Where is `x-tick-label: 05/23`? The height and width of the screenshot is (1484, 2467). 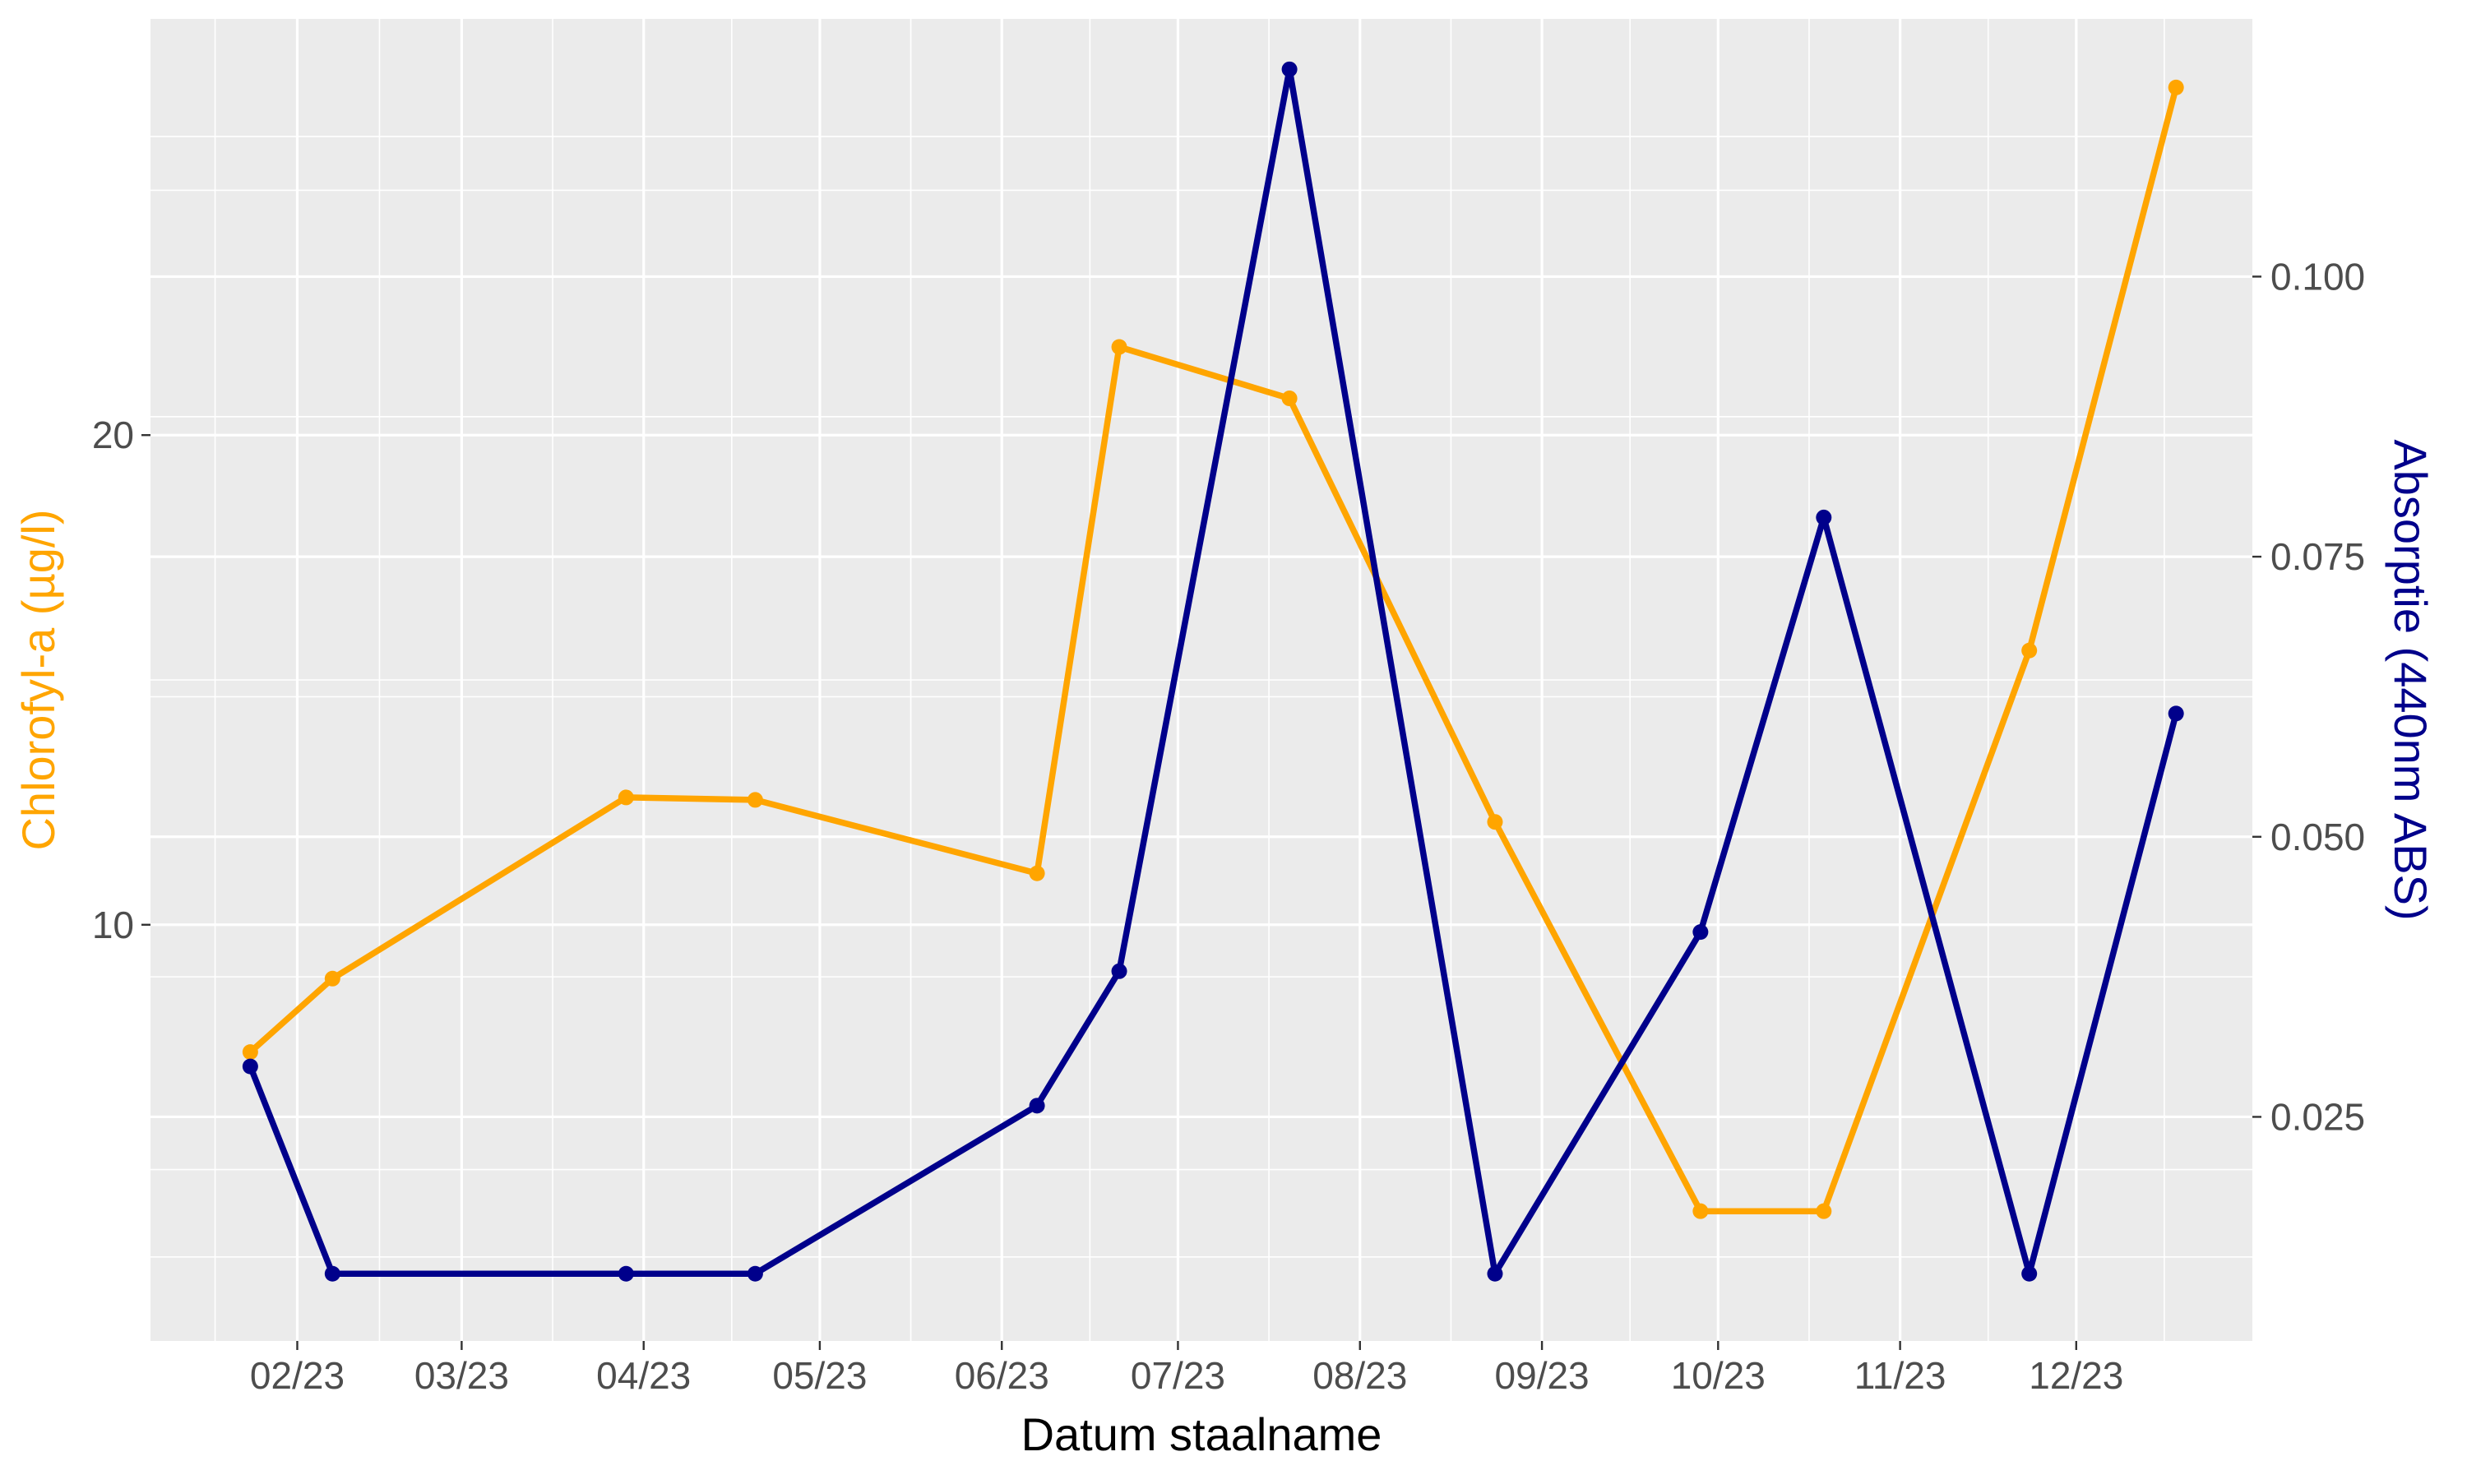 x-tick-label: 05/23 is located at coordinates (819, 1376).